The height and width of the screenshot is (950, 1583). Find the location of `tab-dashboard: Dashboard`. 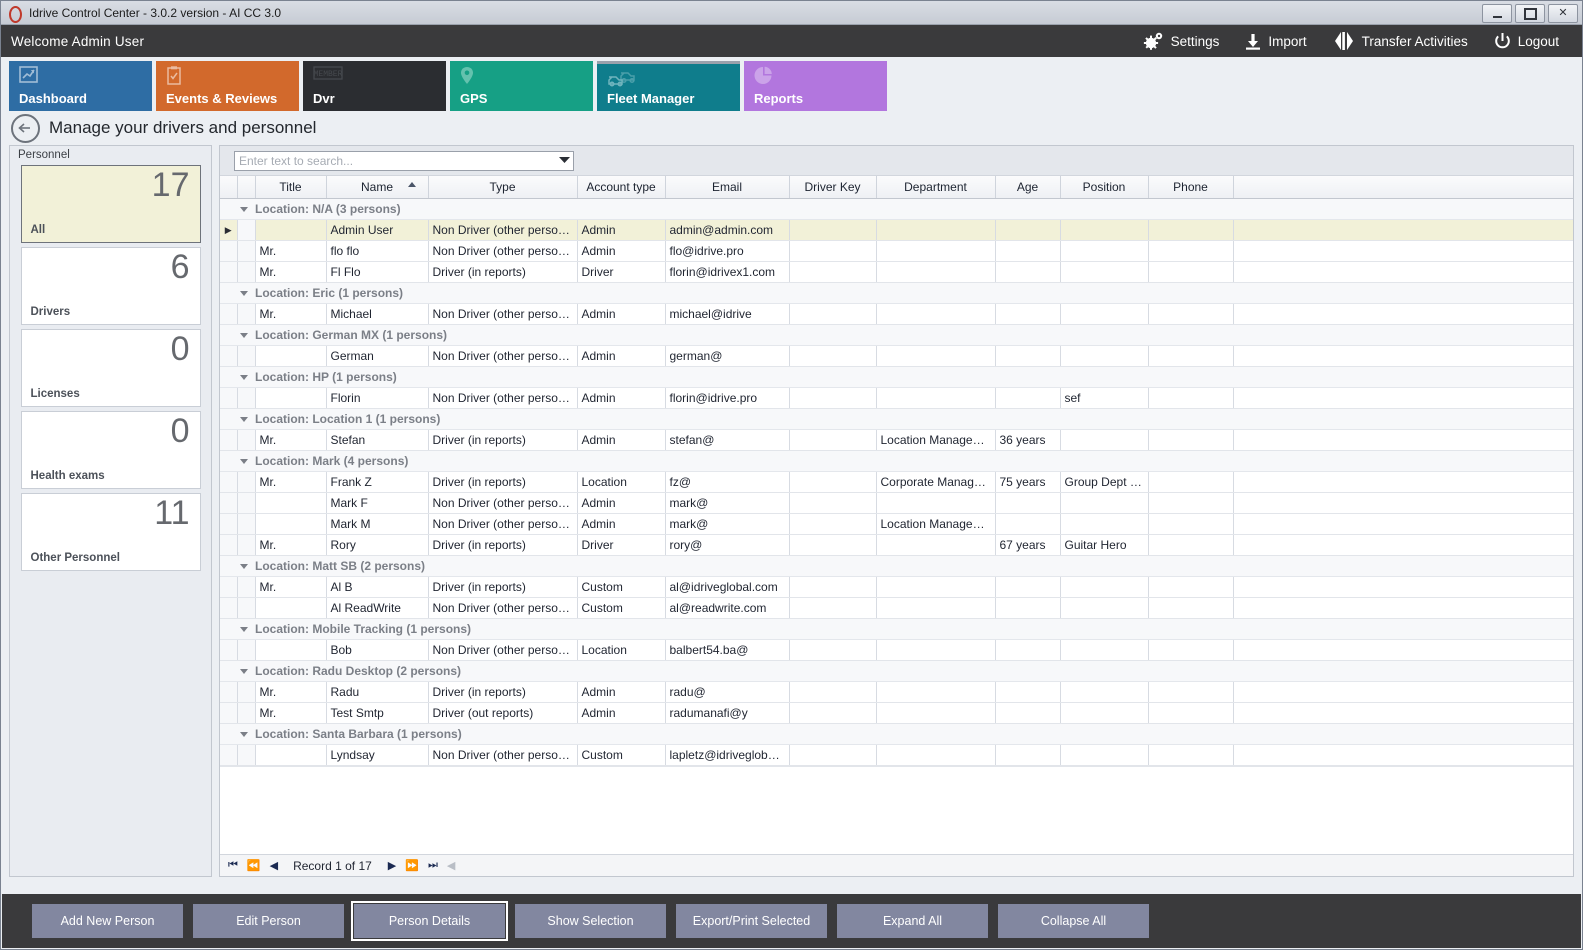

tab-dashboard: Dashboard is located at coordinates (80, 86).